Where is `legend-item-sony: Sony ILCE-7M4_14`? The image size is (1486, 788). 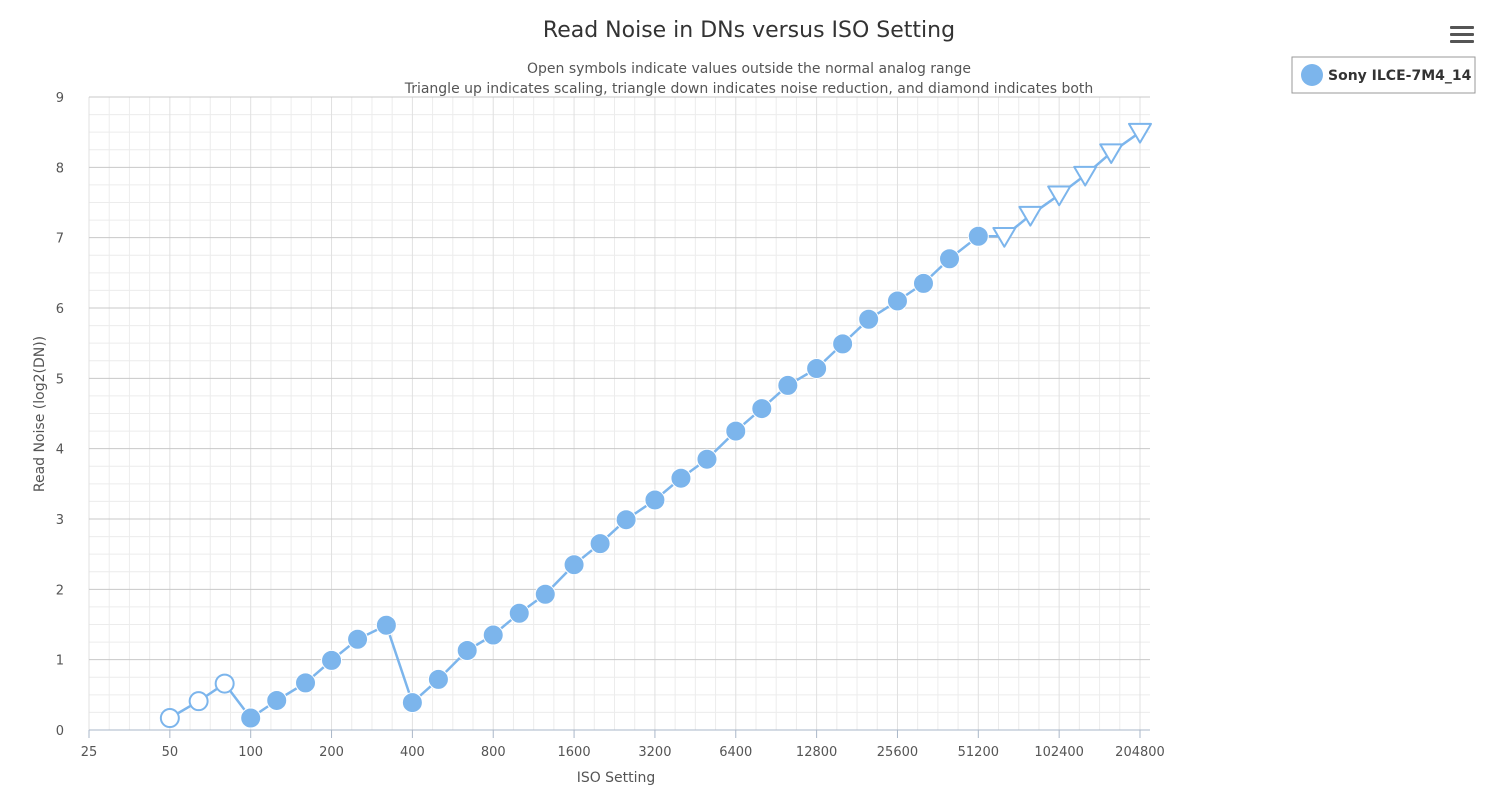 legend-item-sony: Sony ILCE-7M4_14 is located at coordinates (1400, 76).